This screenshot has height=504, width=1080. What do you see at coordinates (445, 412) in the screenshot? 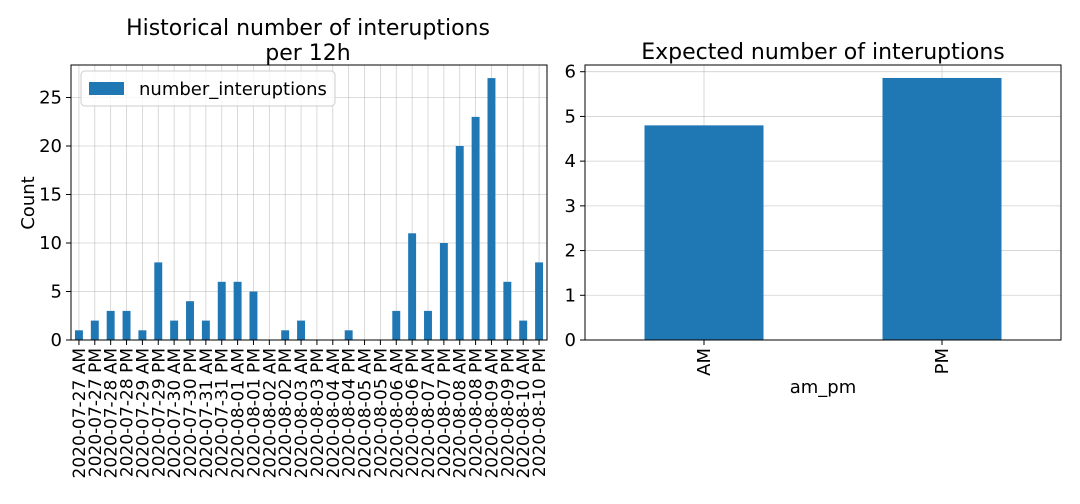
I see `x-tick-label: 2020-08-07 PM` at bounding box center [445, 412].